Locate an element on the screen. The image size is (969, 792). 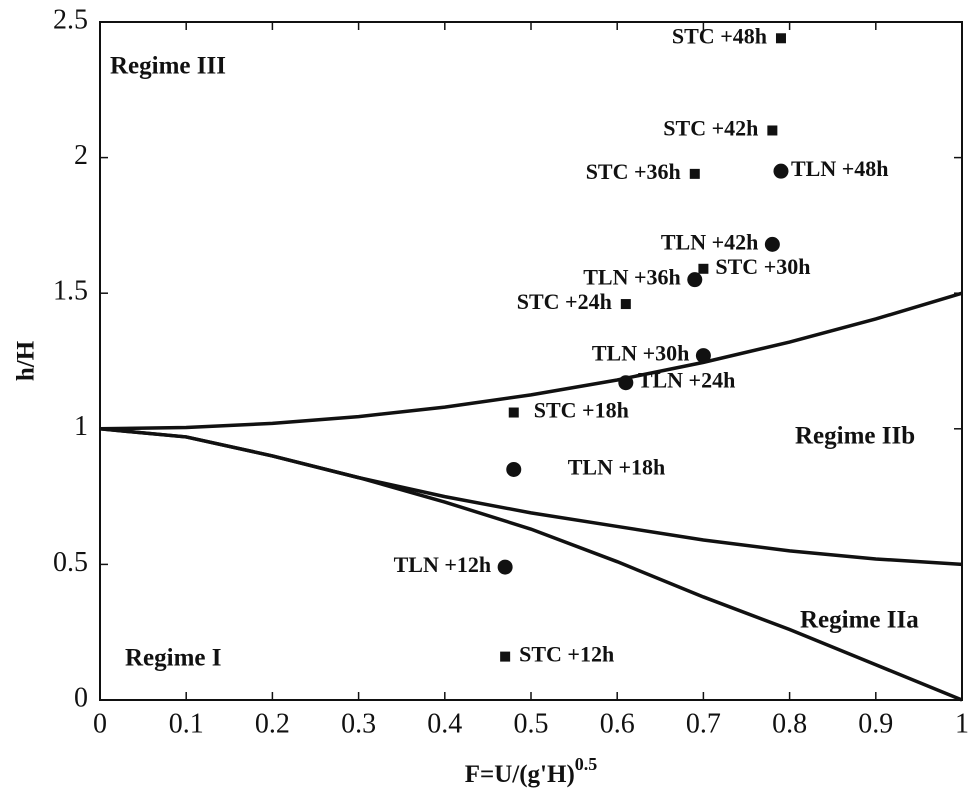
point-label: STC +36h is located at coordinates (633, 171).